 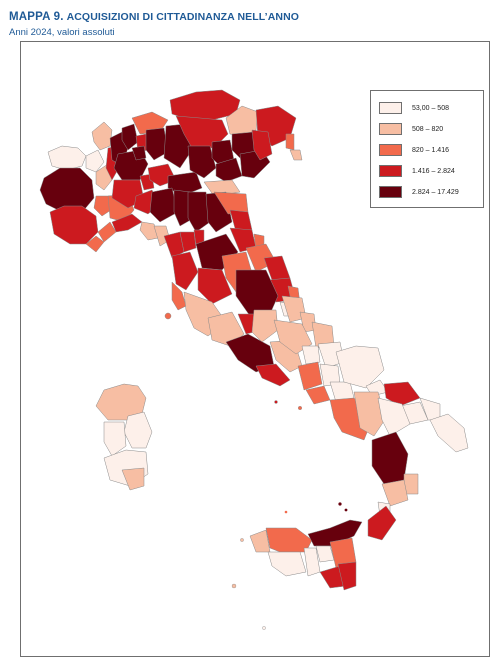 What do you see at coordinates (95, 161) in the screenshot?
I see `province-biella` at bounding box center [95, 161].